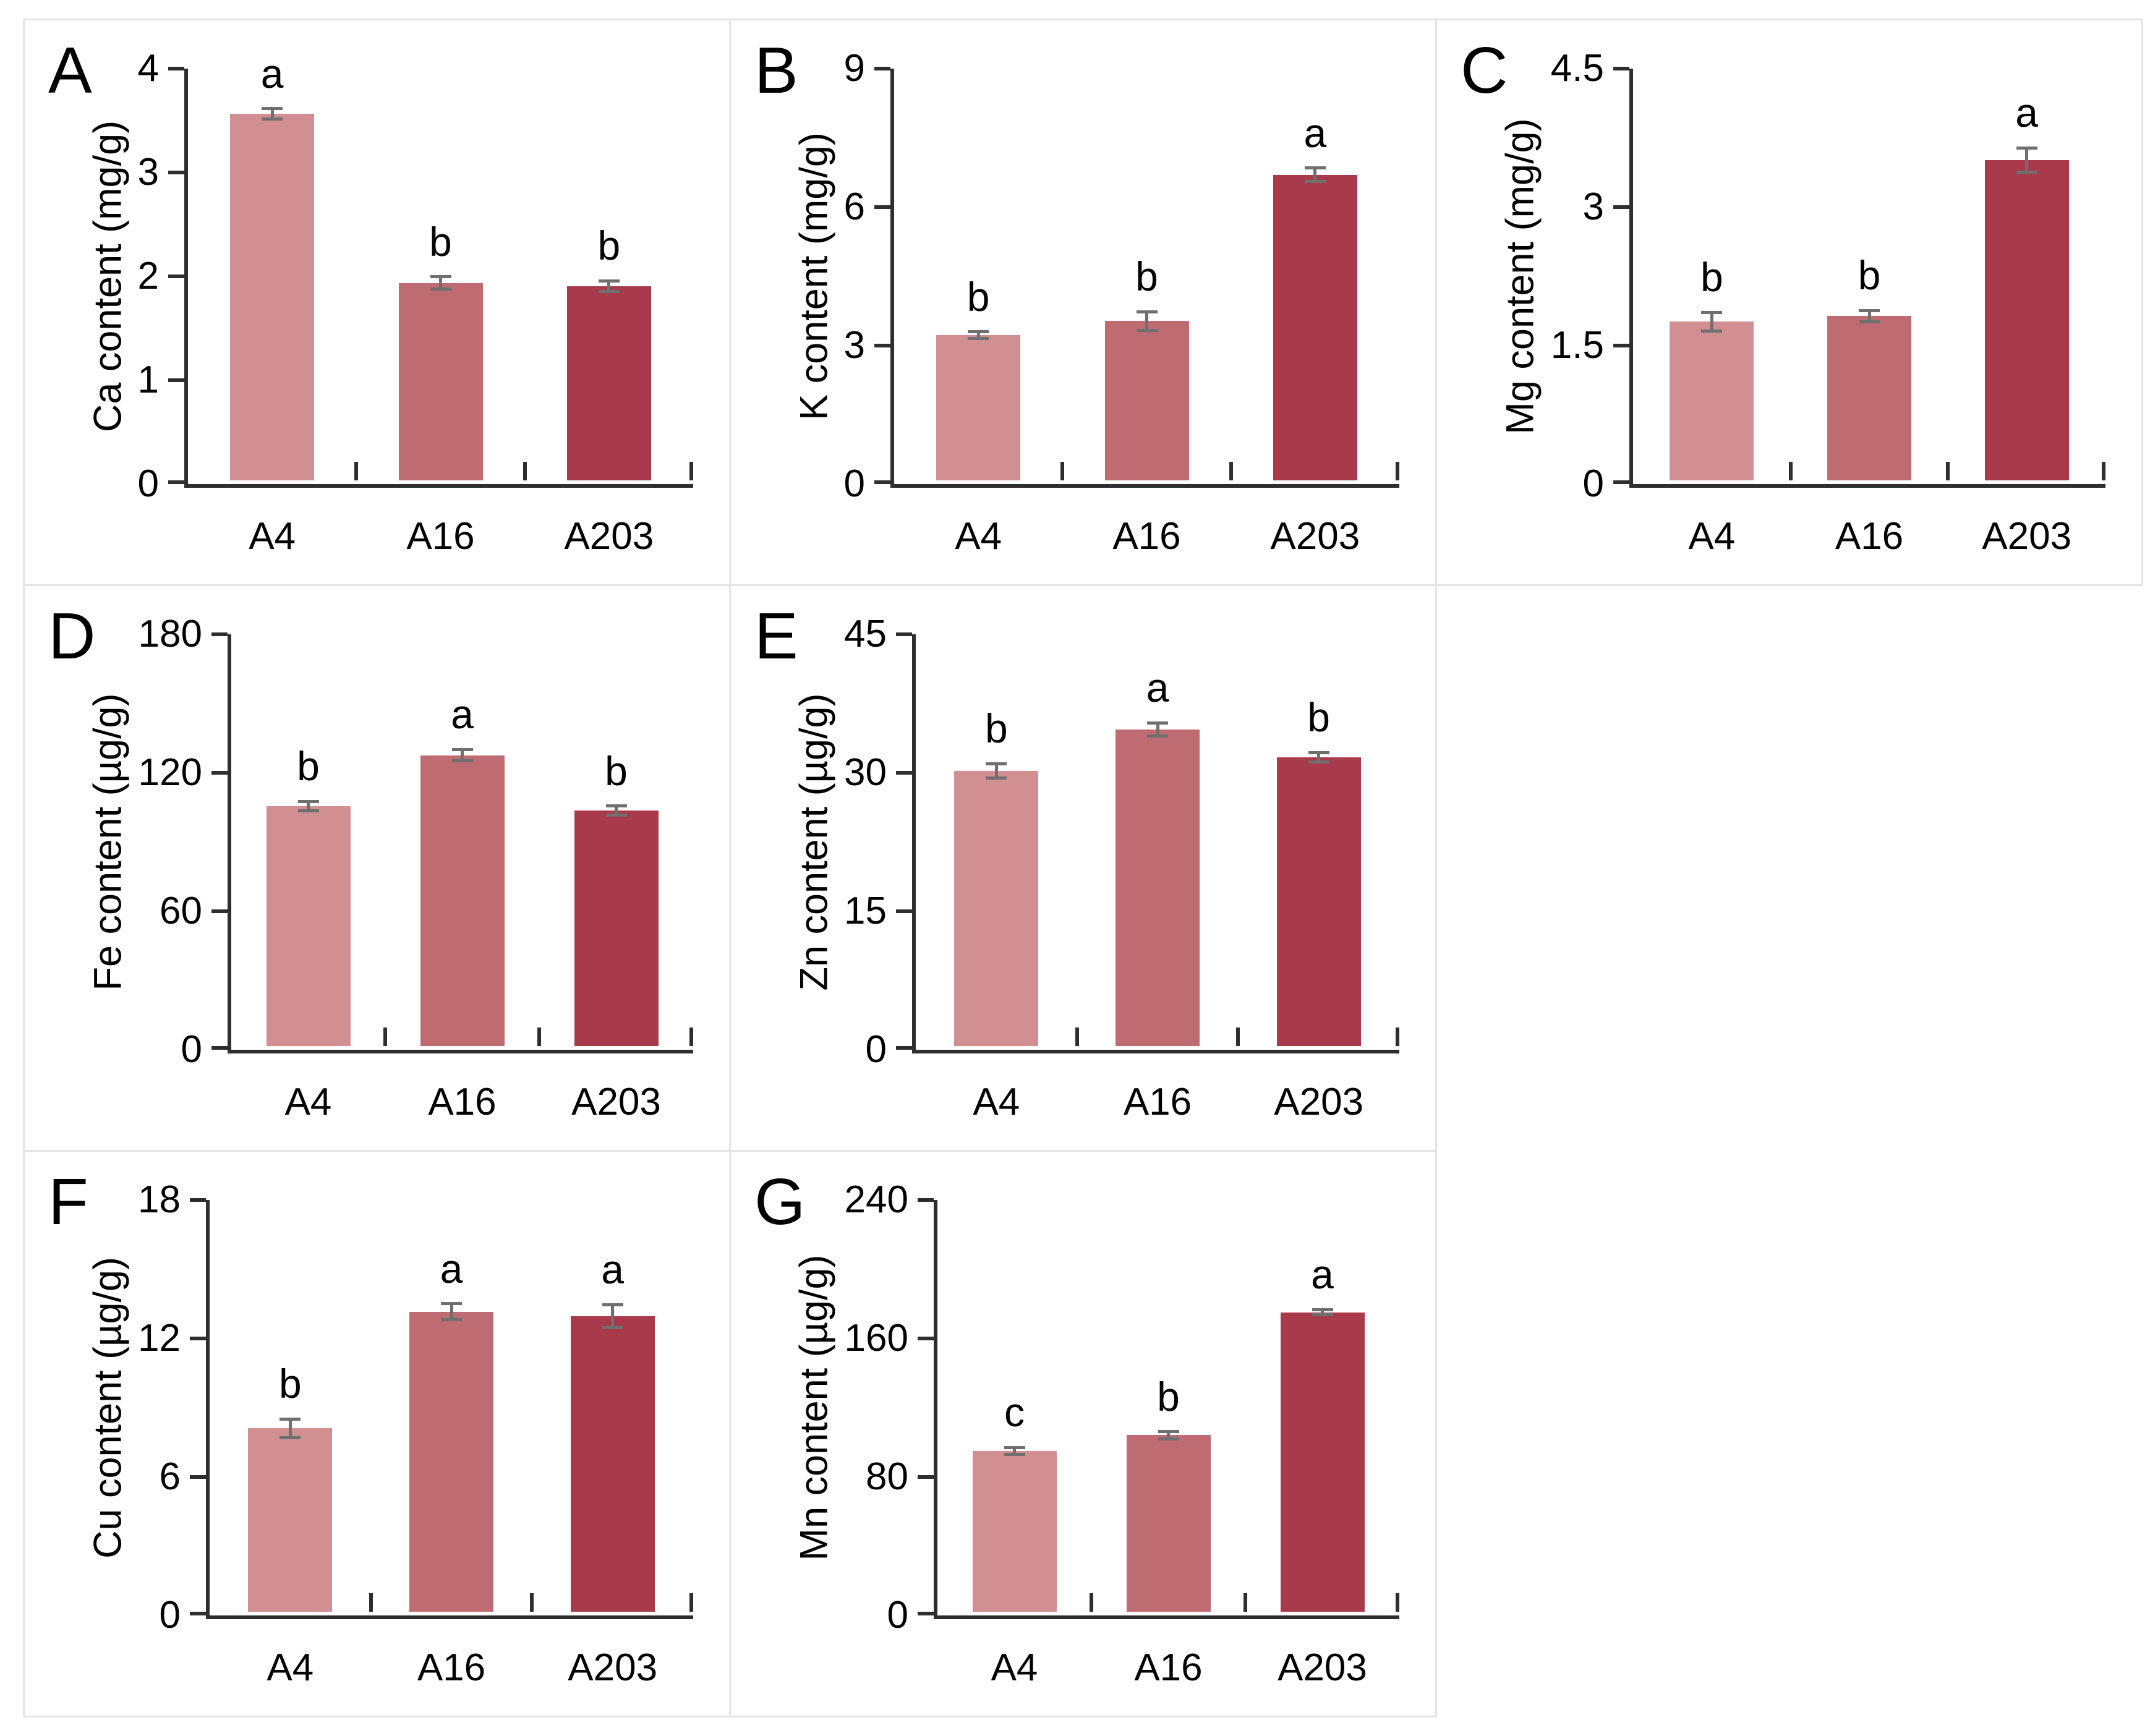  What do you see at coordinates (978, 338) in the screenshot?
I see `error-cap-bottom-B-A4` at bounding box center [978, 338].